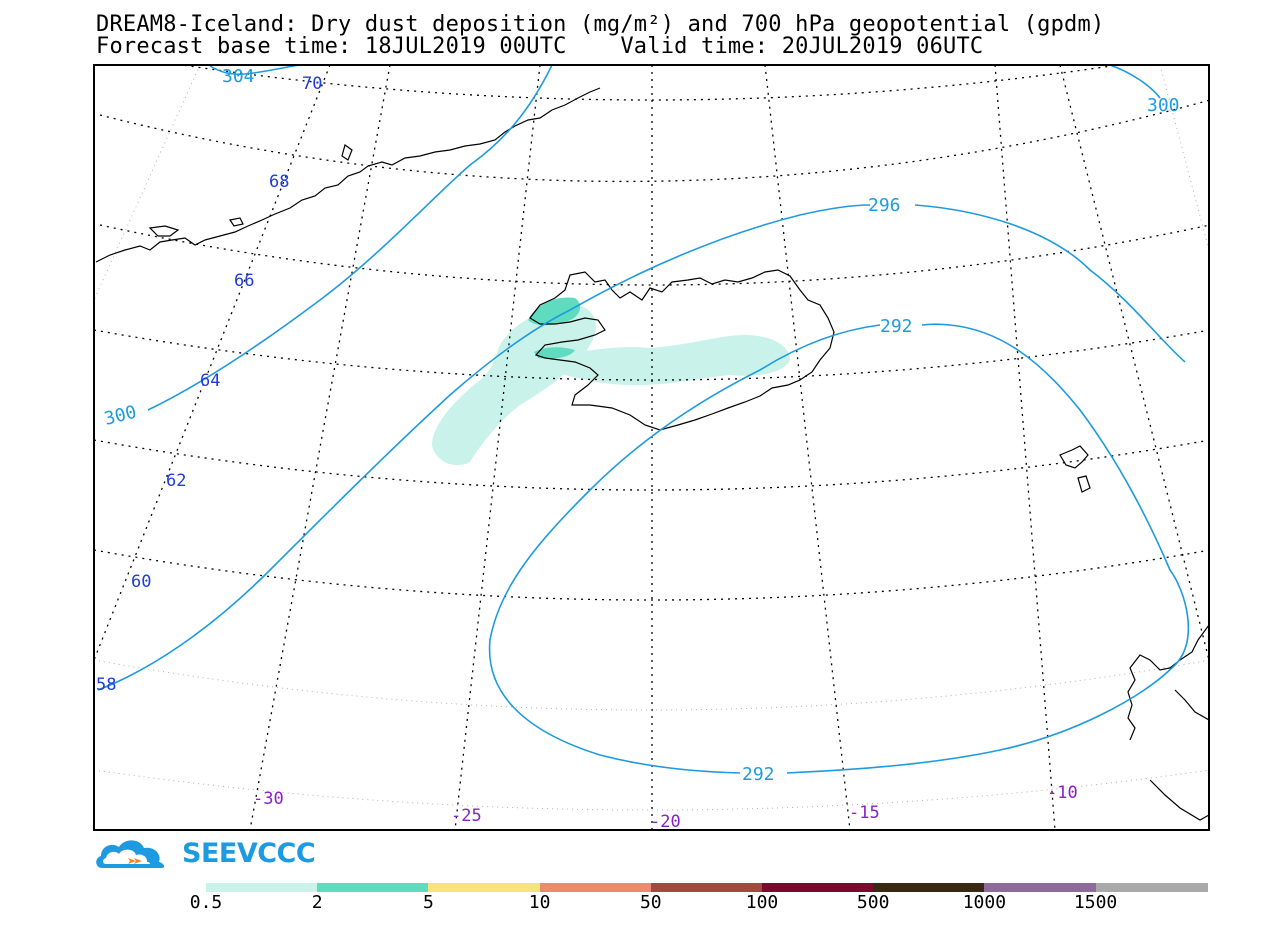 Image resolution: width=1271 pixels, height=925 pixels. I want to click on longitude-labels: -30 -25 -20 -15 -10, so click(665, 807).